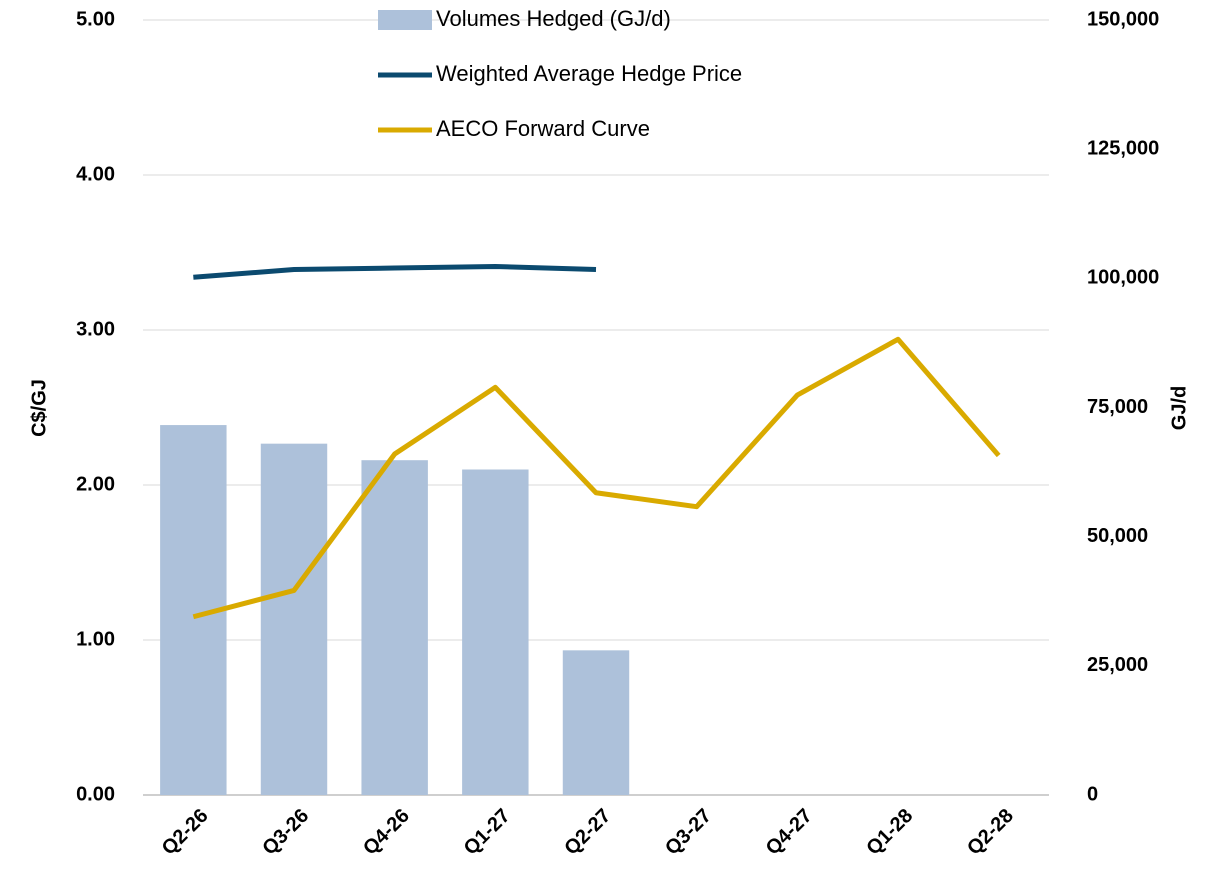  I want to click on legend-label: AECO Forward Curve, so click(543, 128).